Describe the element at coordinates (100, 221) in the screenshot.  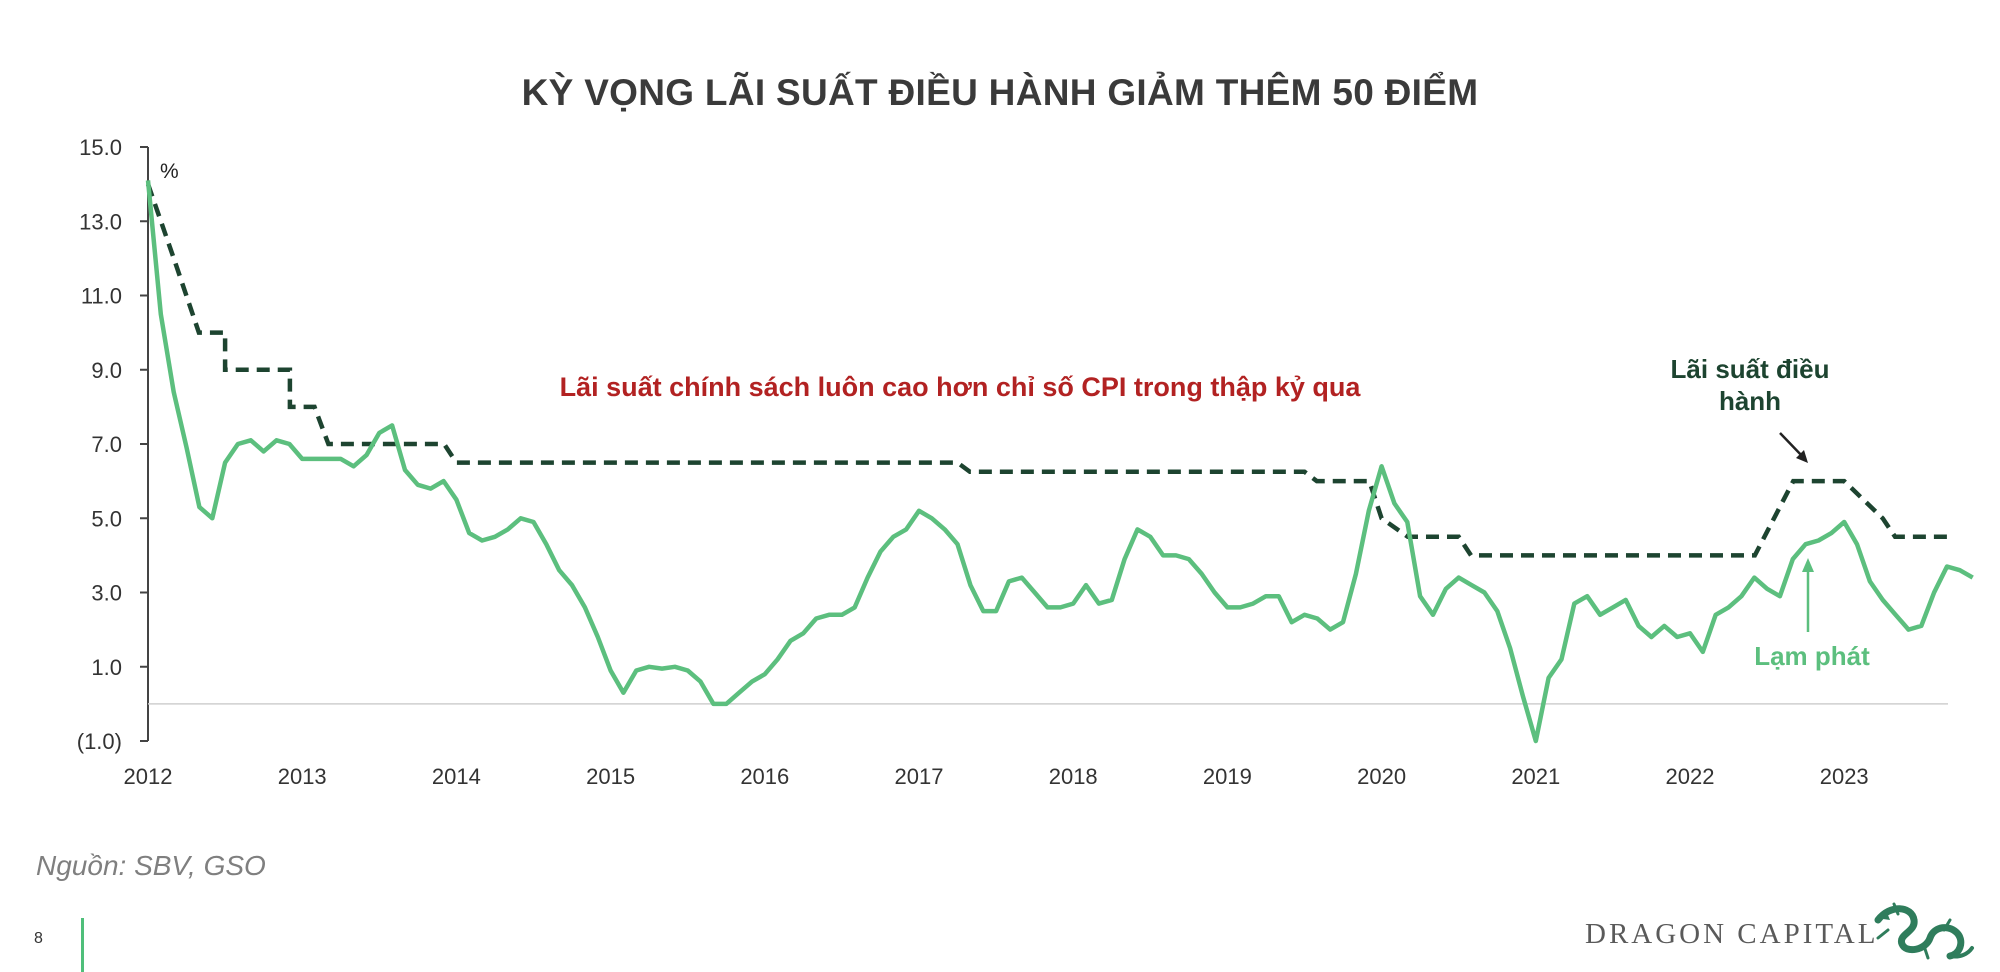
I see `y-tick-label: 13.0` at that location.